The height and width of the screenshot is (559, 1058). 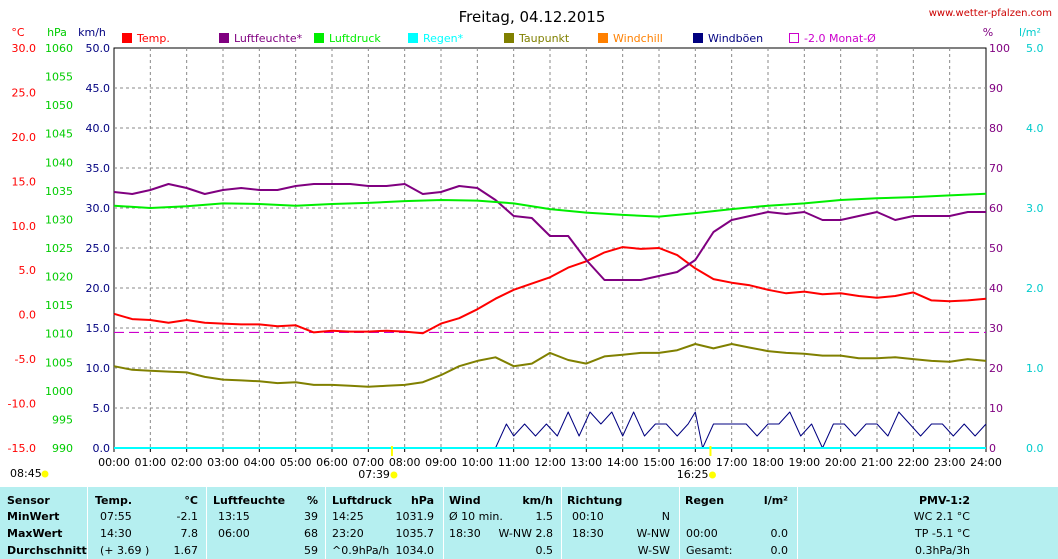 What do you see at coordinates (57, 32) in the screenshot?
I see `pressure-axis-unit: hPa` at bounding box center [57, 32].